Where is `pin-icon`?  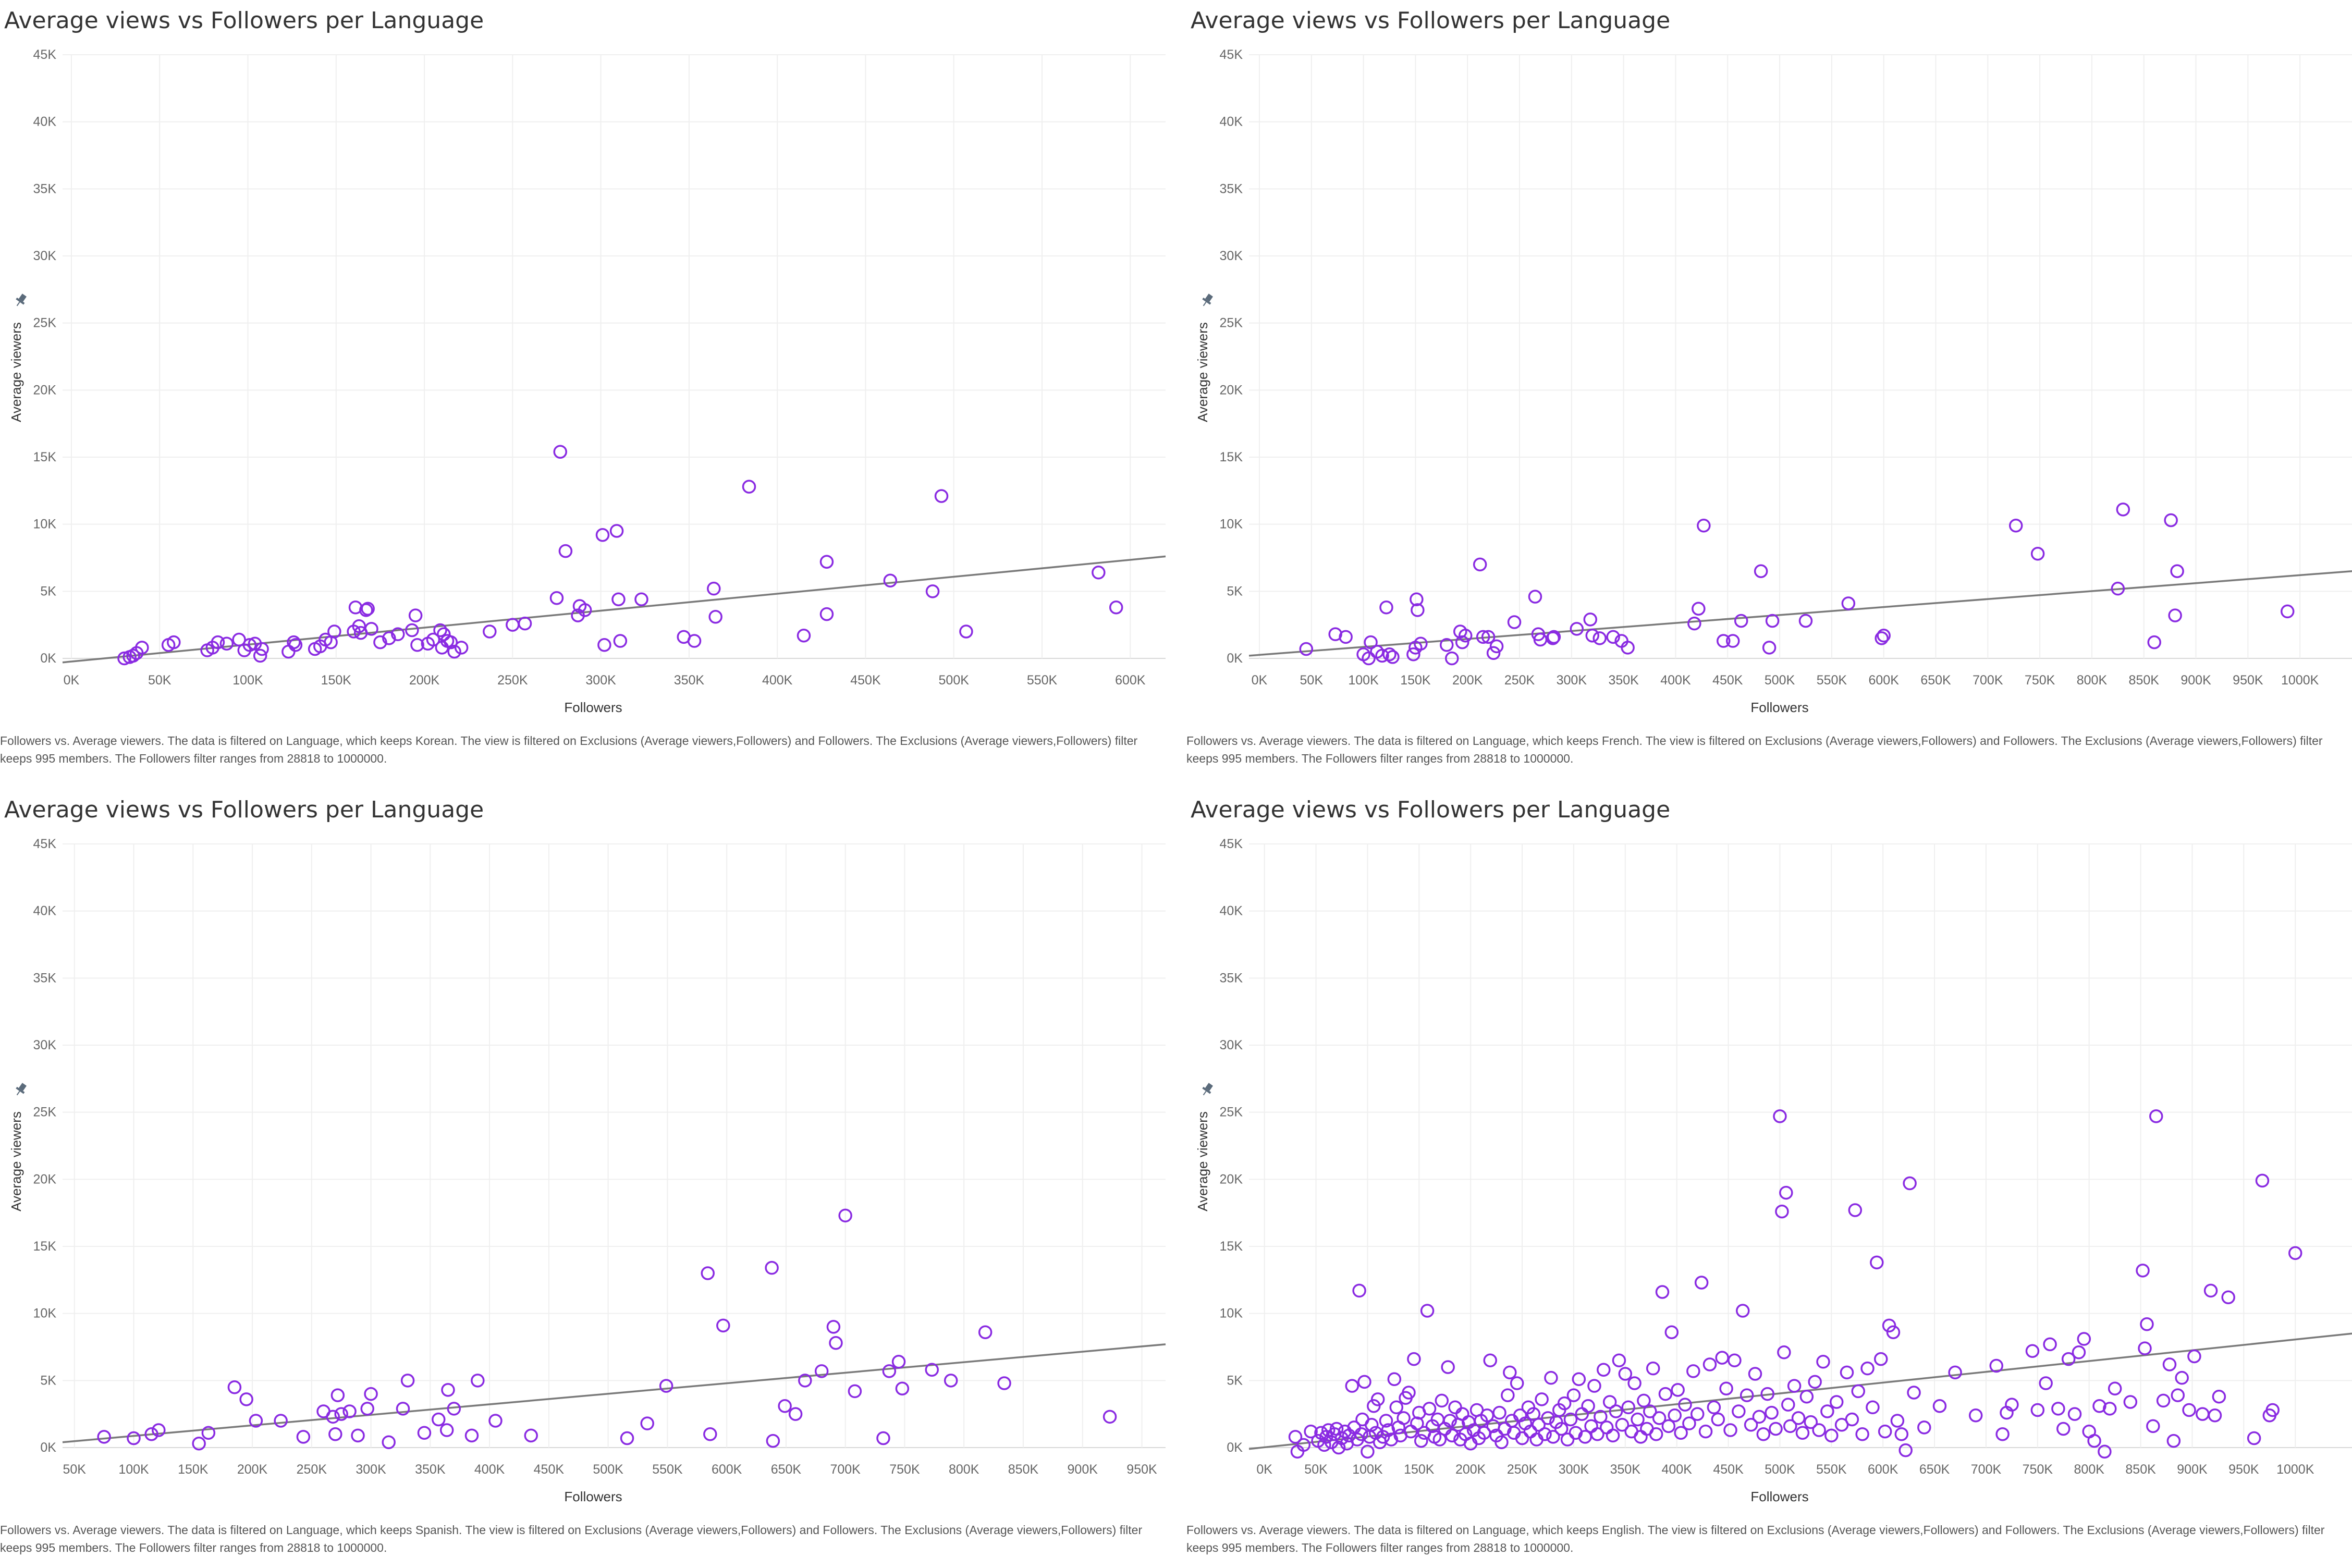
pin-icon is located at coordinates (20, 1090).